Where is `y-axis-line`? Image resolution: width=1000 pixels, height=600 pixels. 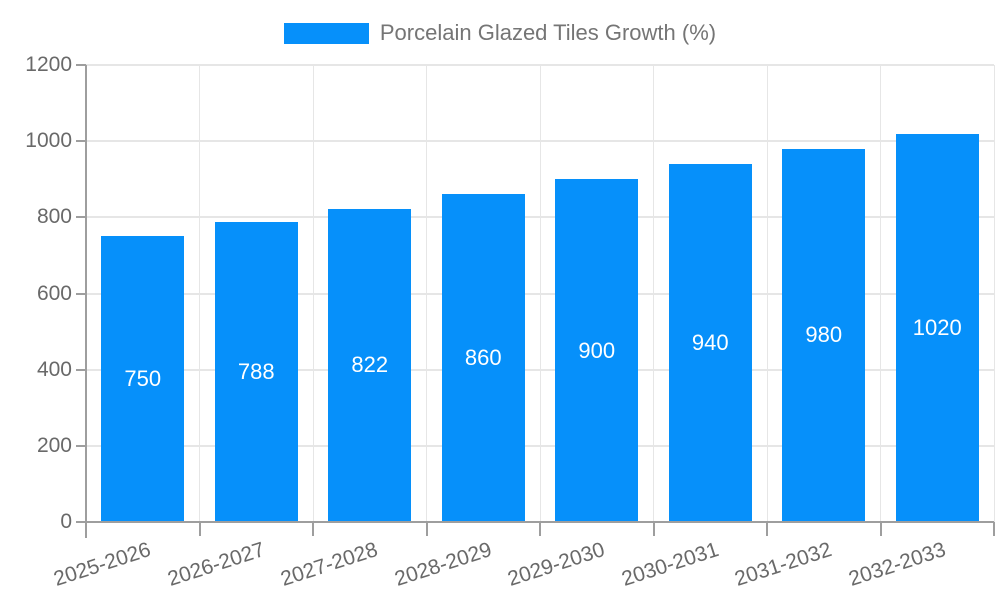
y-axis-line is located at coordinates (86, 301).